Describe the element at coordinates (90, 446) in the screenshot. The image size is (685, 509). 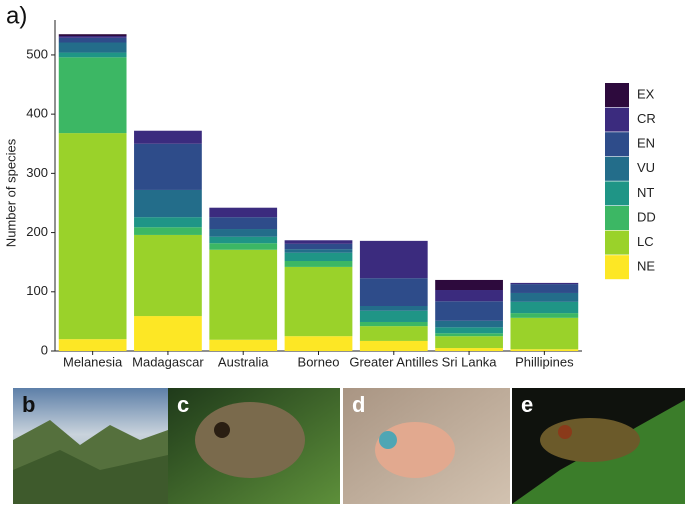
I see `photo-b: b` at that location.